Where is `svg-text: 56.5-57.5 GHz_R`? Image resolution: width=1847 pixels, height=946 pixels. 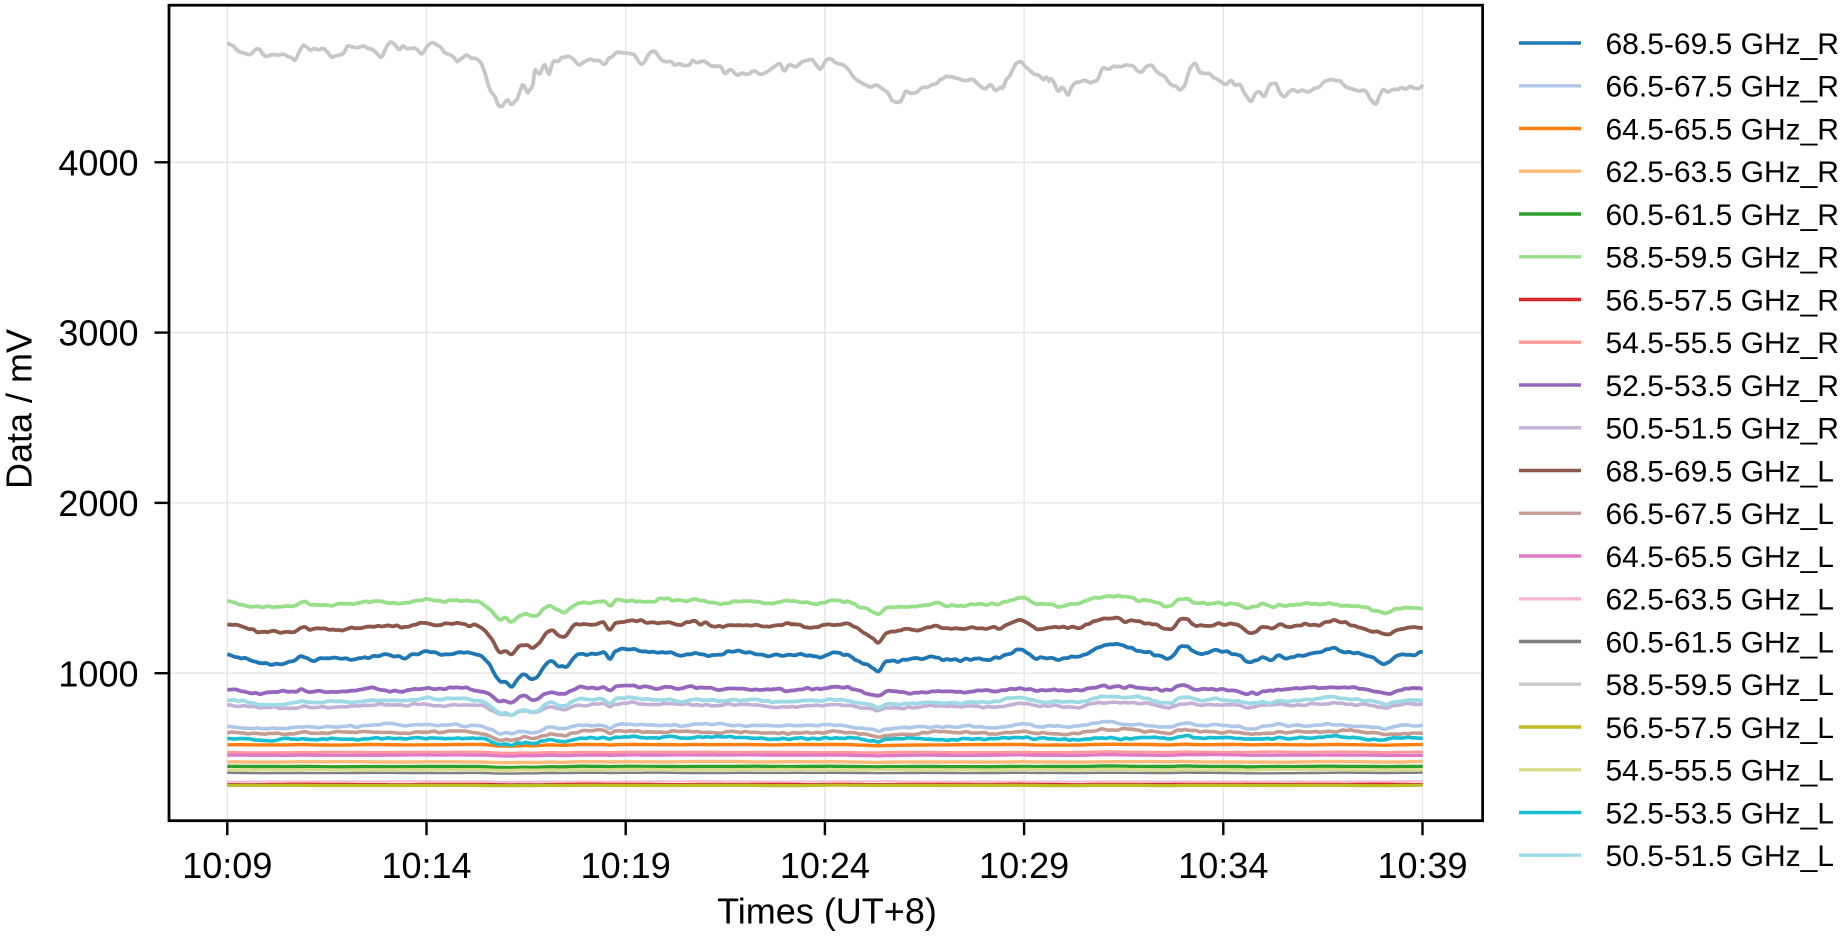
svg-text: 56.5-57.5 GHz_R is located at coordinates (1722, 300).